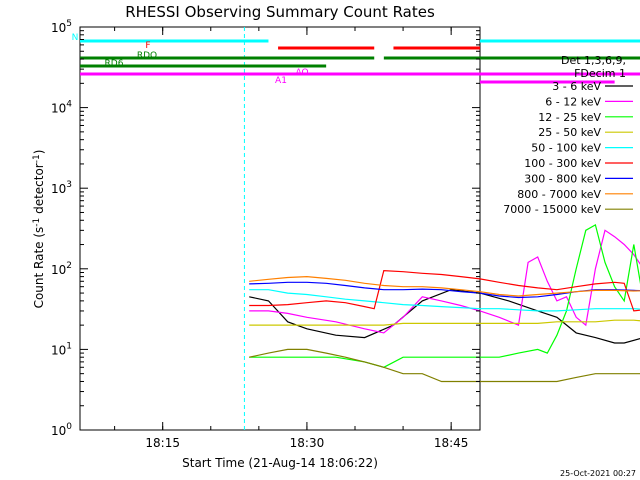  I want to click on x-tick-label: 18:30, so click(307, 443).